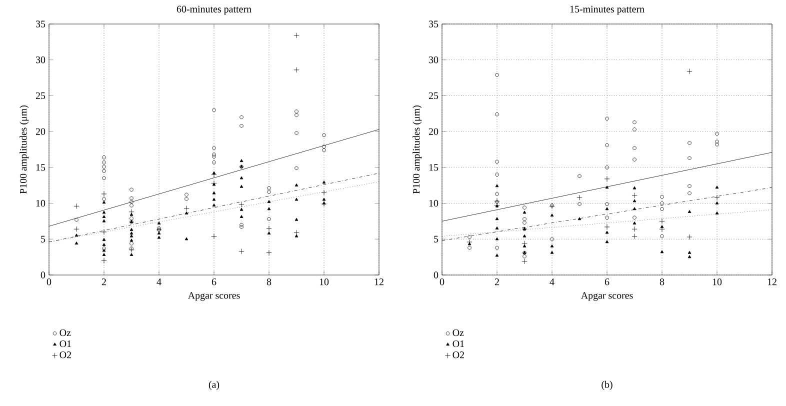 This screenshot has height=406, width=786. Describe the element at coordinates (607, 385) in the screenshot. I see `text: (b)` at that location.